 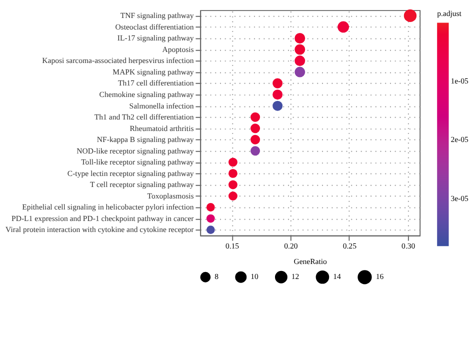 What do you see at coordinates (118, 61) in the screenshot?
I see `y-tick-label: Kaposi sarcoma-associated herpesvirus infection` at bounding box center [118, 61].